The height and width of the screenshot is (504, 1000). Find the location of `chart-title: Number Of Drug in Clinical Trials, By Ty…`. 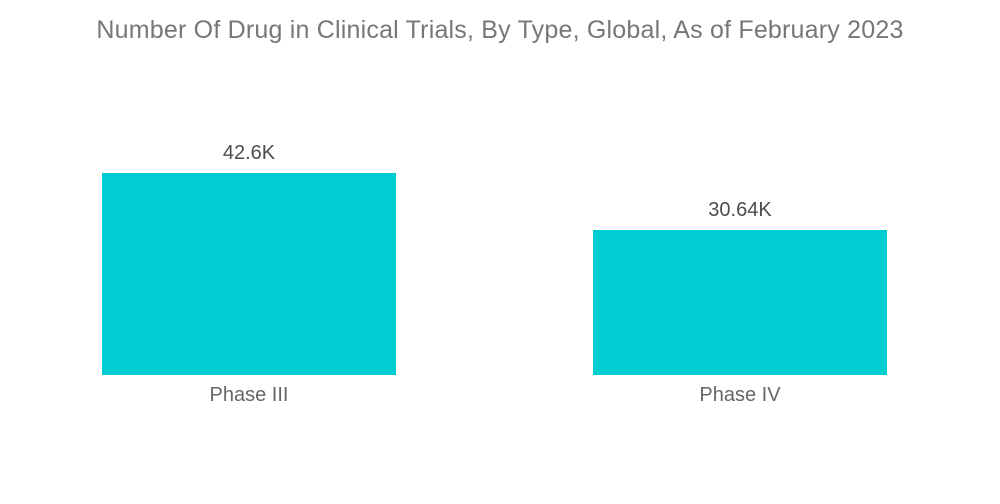

chart-title: Number Of Drug in Clinical Trials, By Ty… is located at coordinates (500, 30).